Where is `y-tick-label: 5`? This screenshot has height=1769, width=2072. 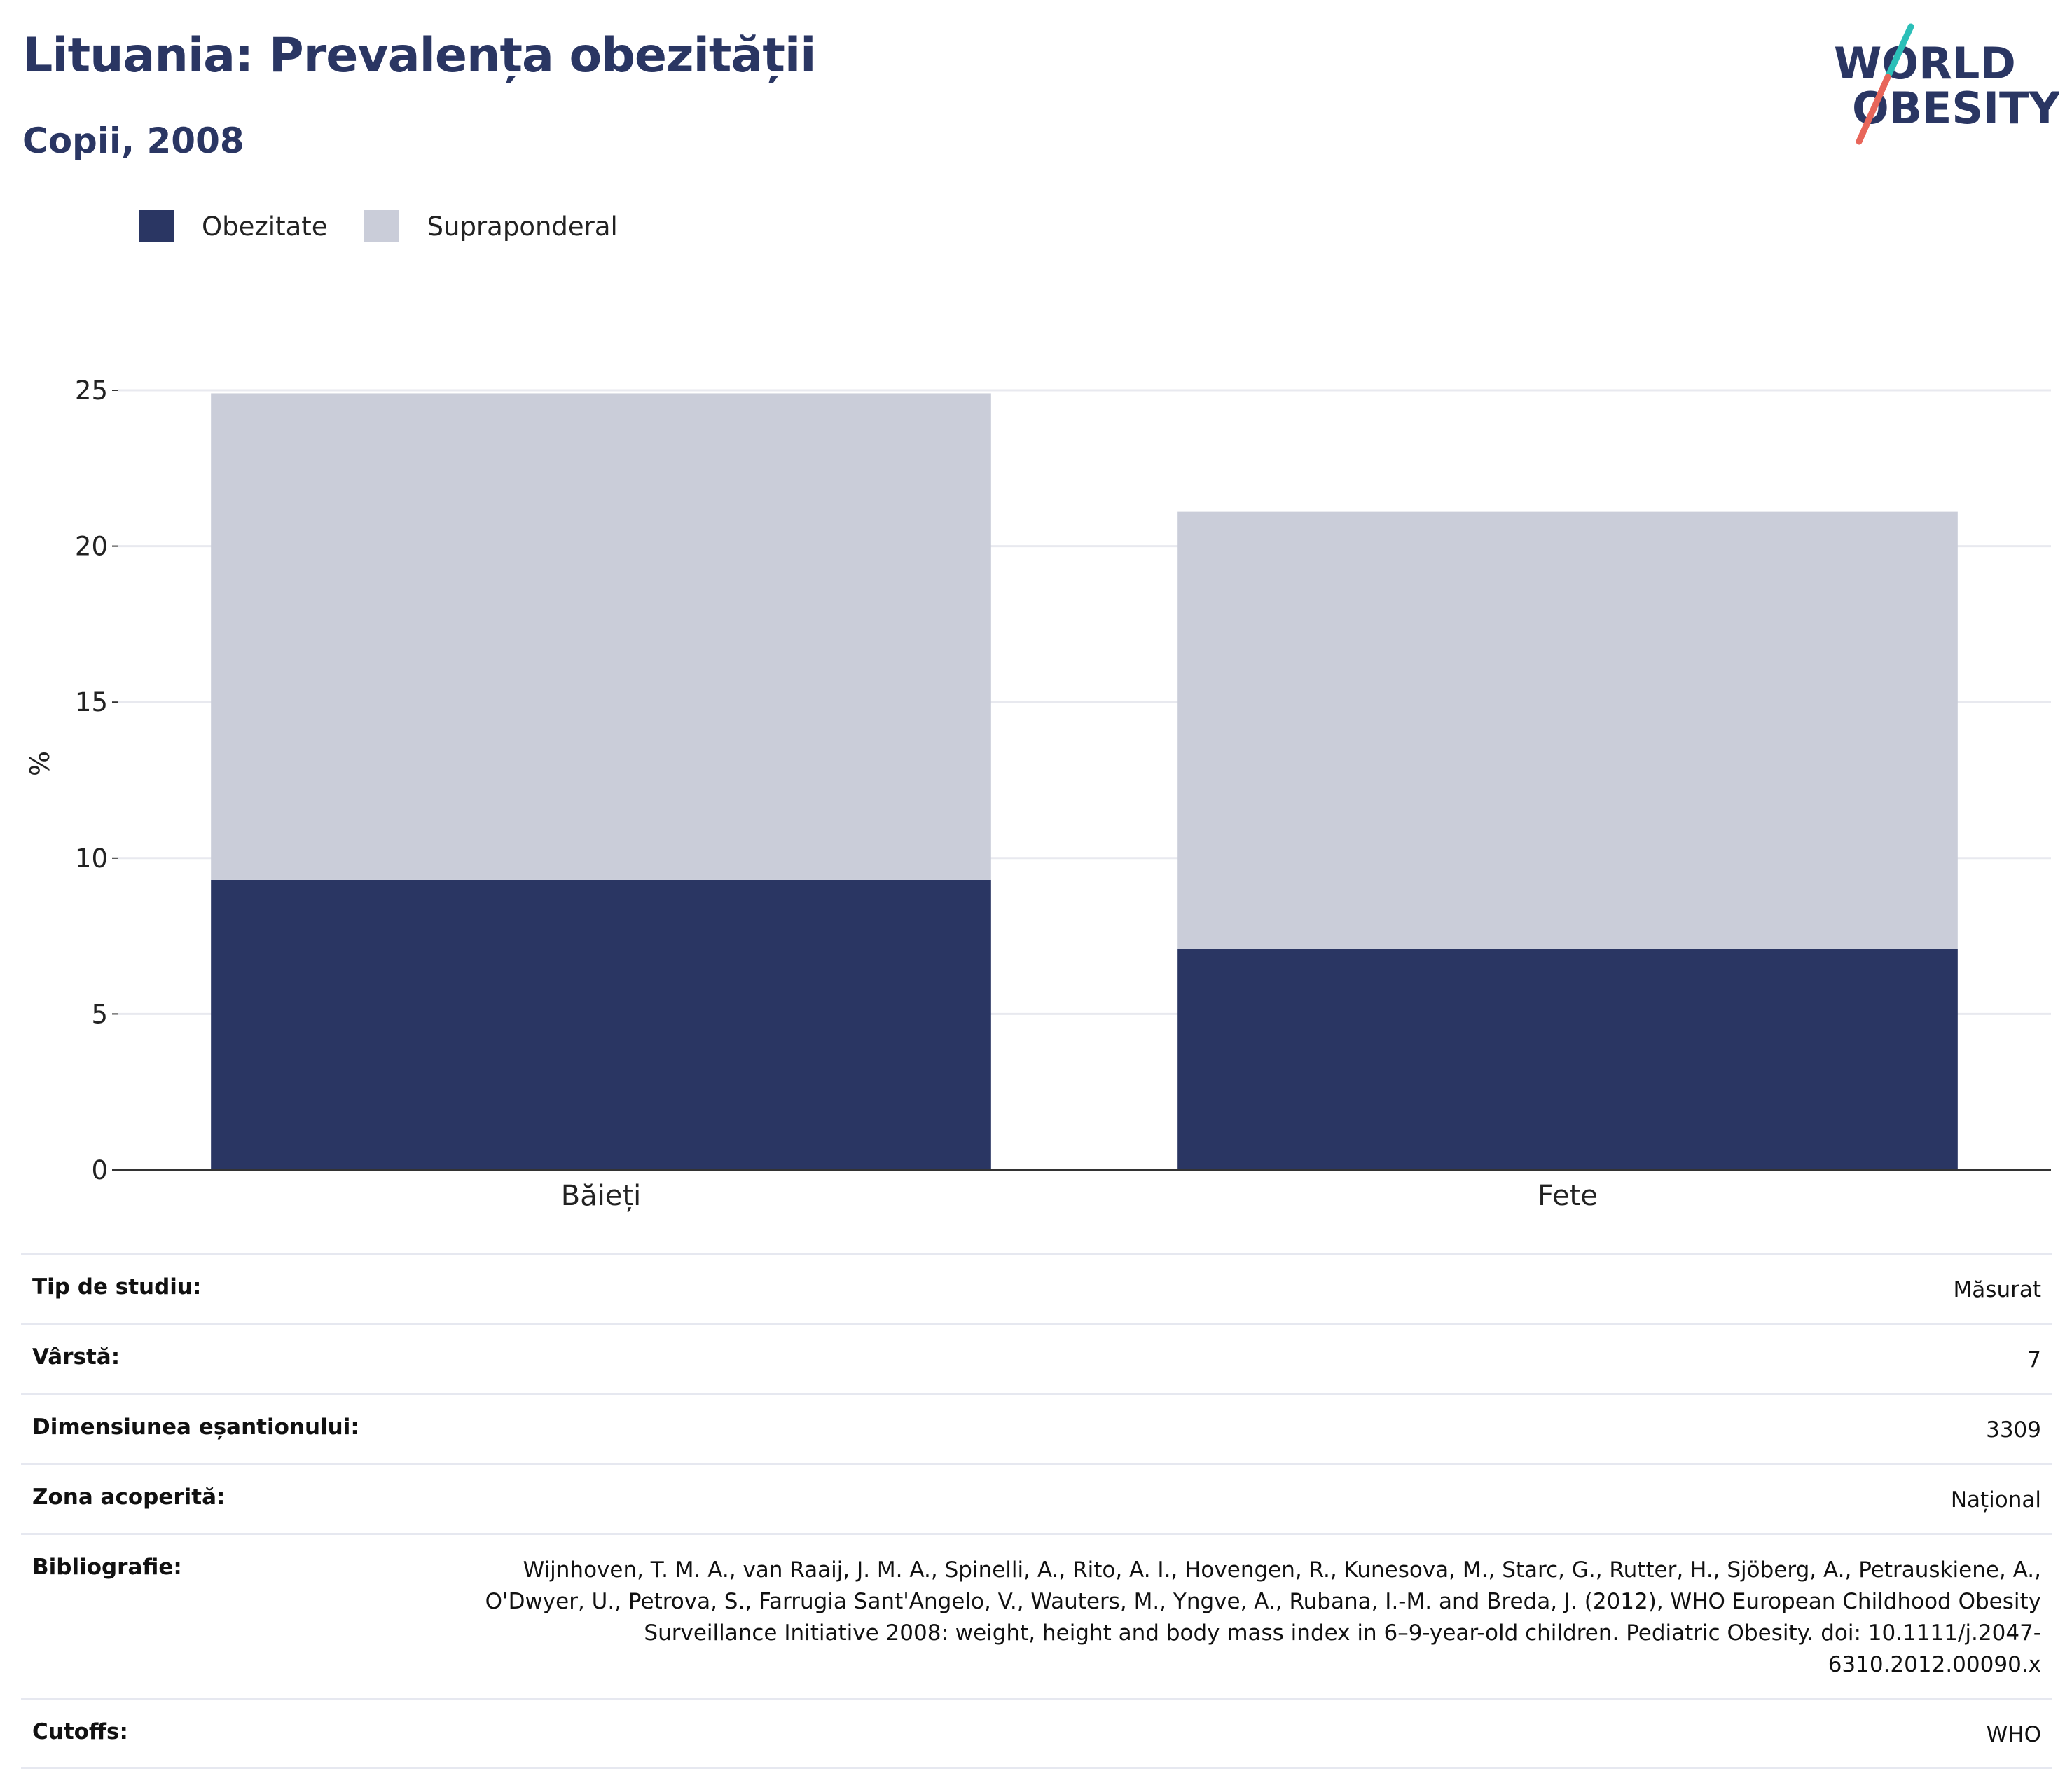
y-tick-label: 5 is located at coordinates (100, 1014).